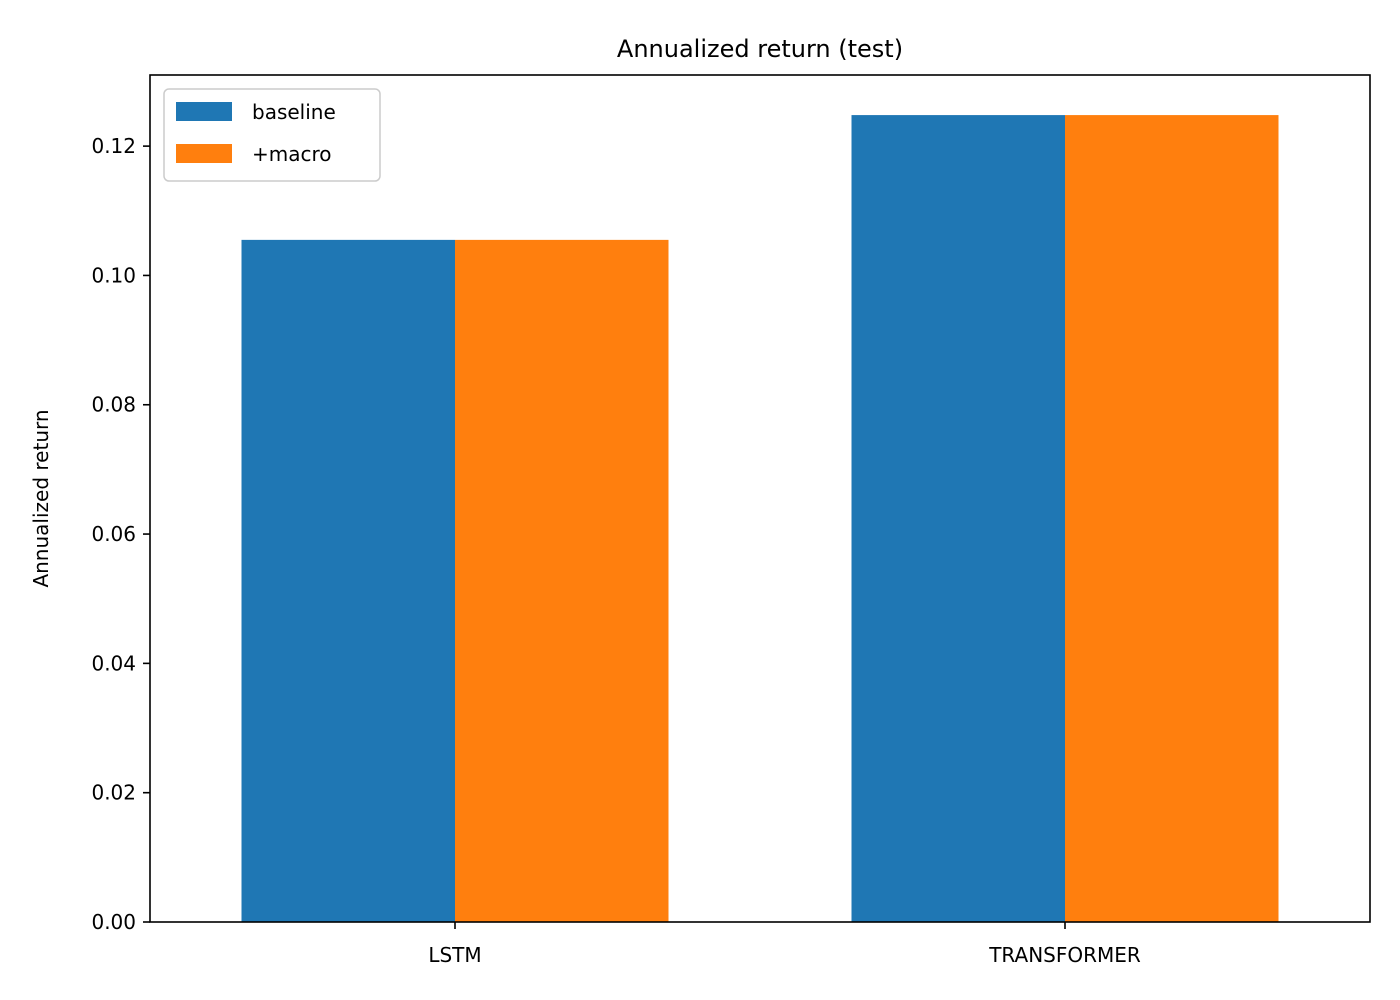 This screenshot has height=1000, width=1400. I want to click on chart-title: Annualized return (test), so click(760, 49).